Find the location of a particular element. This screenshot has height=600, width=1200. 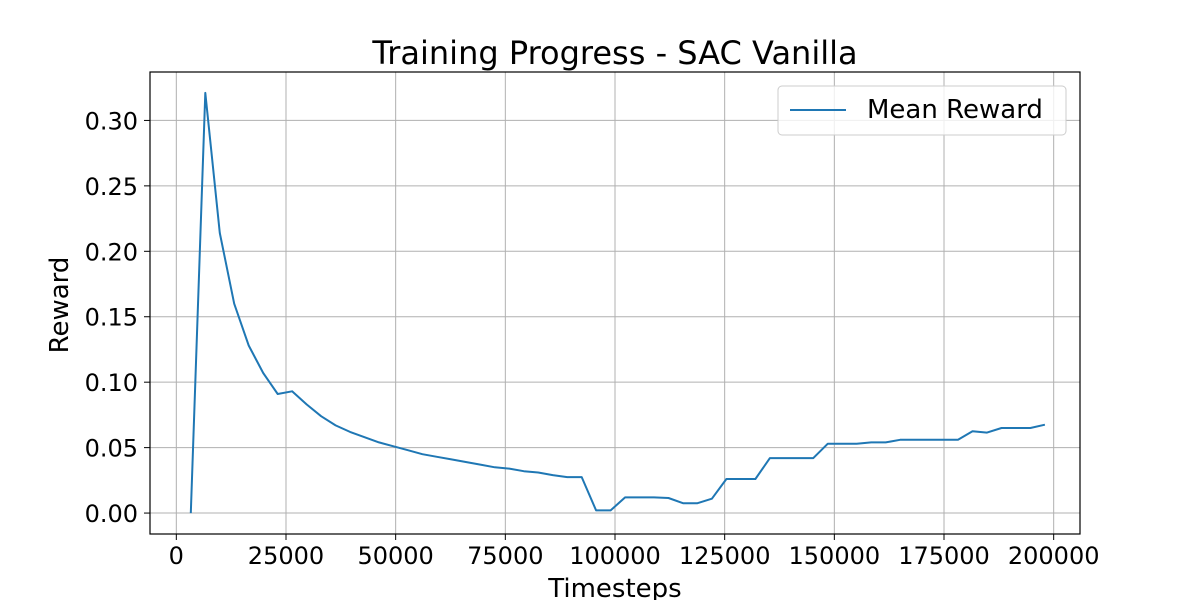

legend-box is located at coordinates (922, 110).